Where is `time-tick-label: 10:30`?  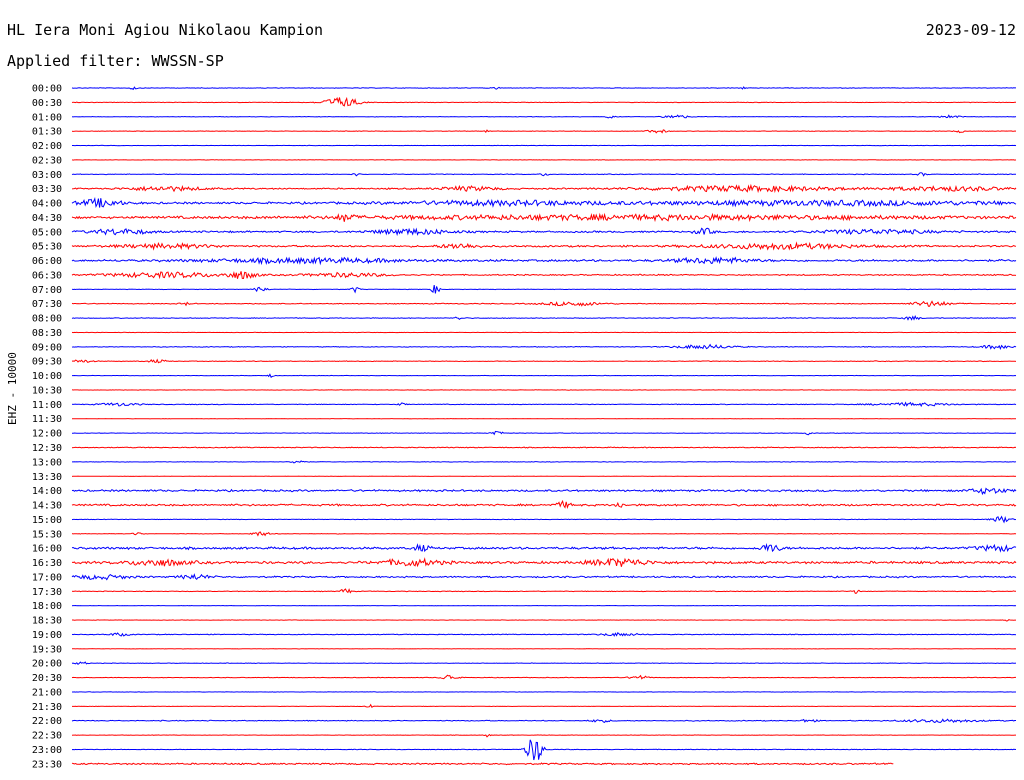
time-tick-label: 10:30 is located at coordinates (47, 390).